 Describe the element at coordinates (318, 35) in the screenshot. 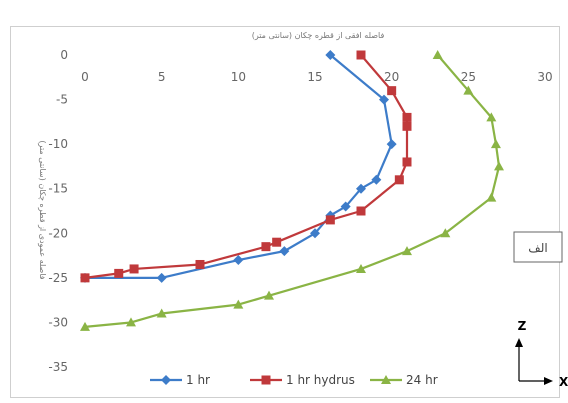

I see `chart-title: فاصله افقی از قطره چکان (سانتی متر)` at that location.